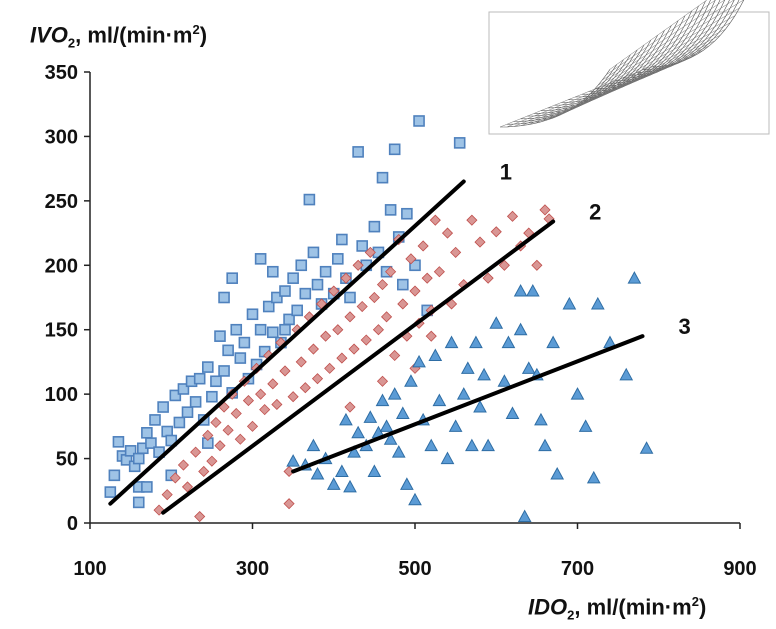 The width and height of the screenshot is (776, 629). What do you see at coordinates (49, 35) in the screenshot?
I see `y-axis-title-main: IVO` at bounding box center [49, 35].